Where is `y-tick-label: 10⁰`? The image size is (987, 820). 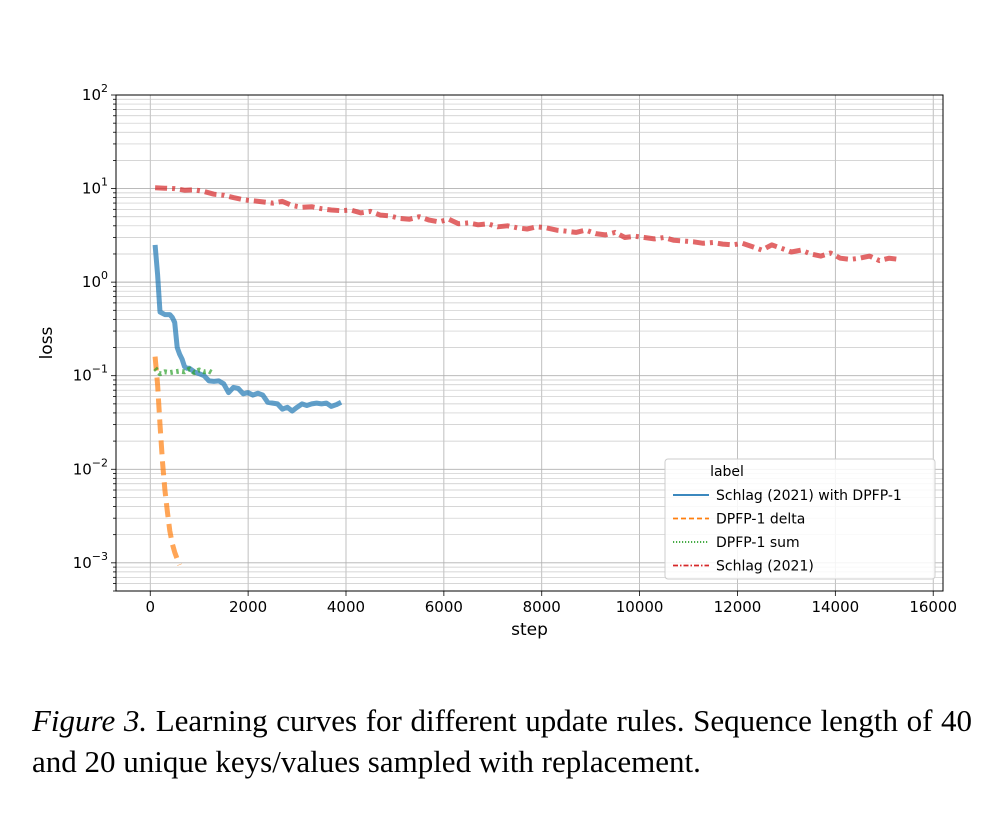 y-tick-label: 10⁰ is located at coordinates (95, 280).